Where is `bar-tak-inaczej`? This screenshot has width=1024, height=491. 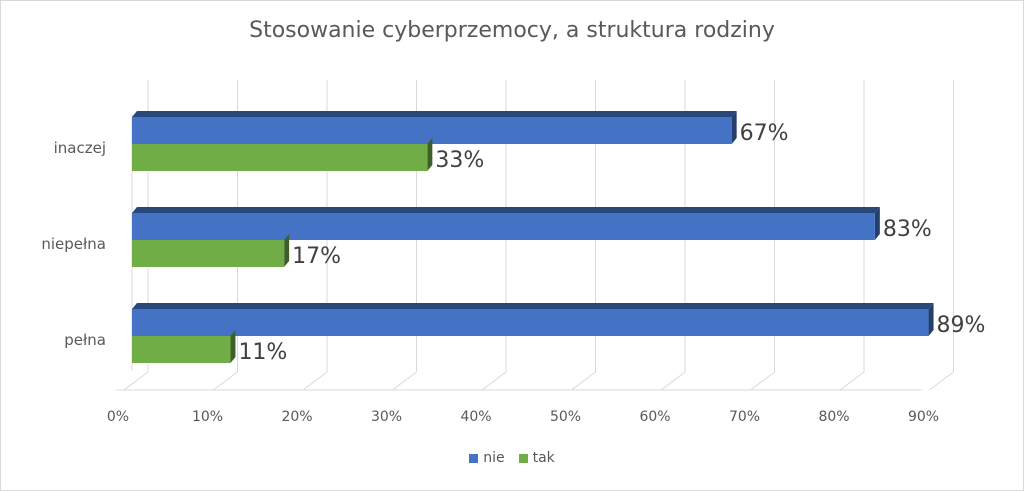
bar-tak-inaczej is located at coordinates (280, 157).